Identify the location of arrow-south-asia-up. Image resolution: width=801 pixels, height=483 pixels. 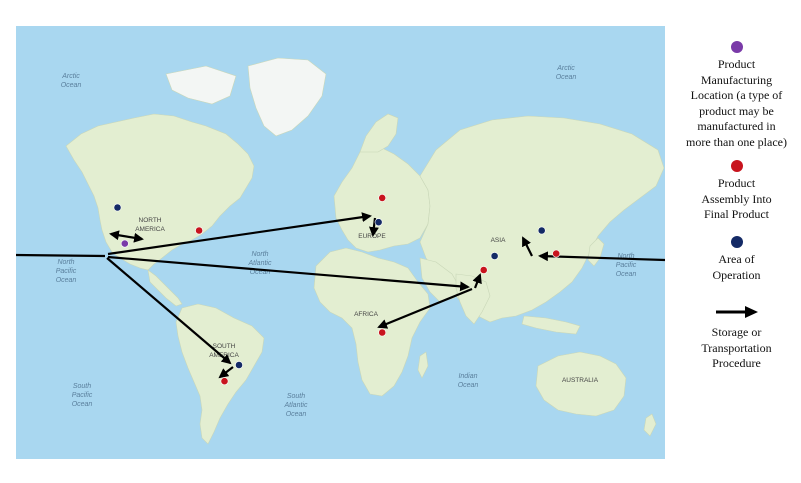
(477, 281).